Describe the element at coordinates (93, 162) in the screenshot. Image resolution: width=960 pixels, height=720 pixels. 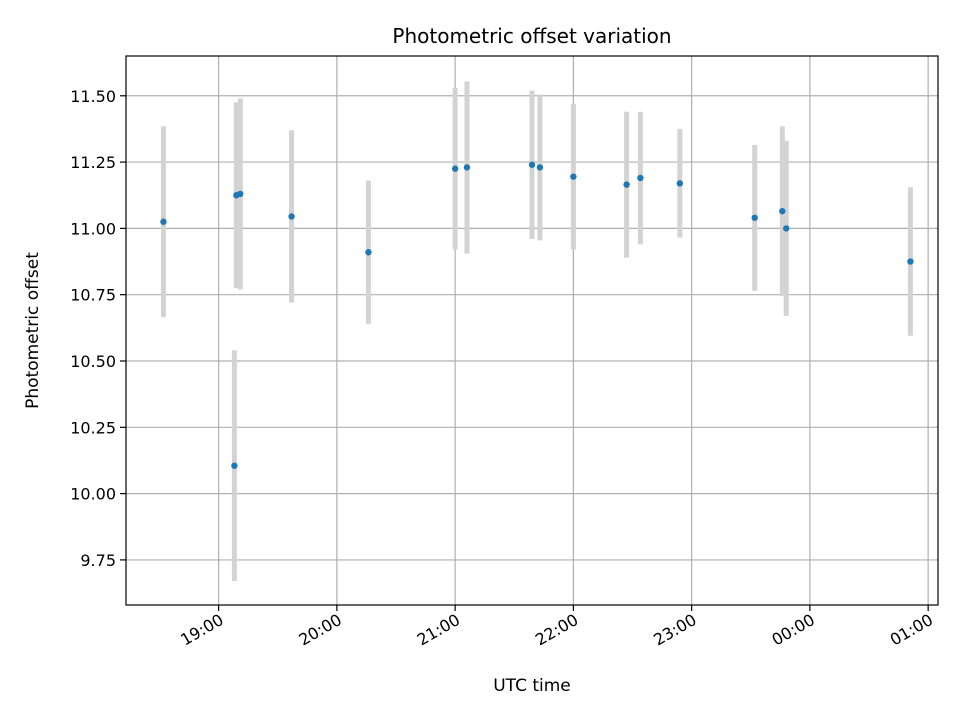
I see `y-tick-label: 11.25` at that location.